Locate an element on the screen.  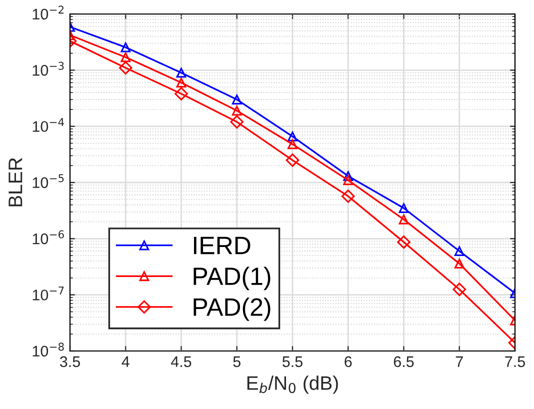
x-tick-label: 6 is located at coordinates (348, 362).